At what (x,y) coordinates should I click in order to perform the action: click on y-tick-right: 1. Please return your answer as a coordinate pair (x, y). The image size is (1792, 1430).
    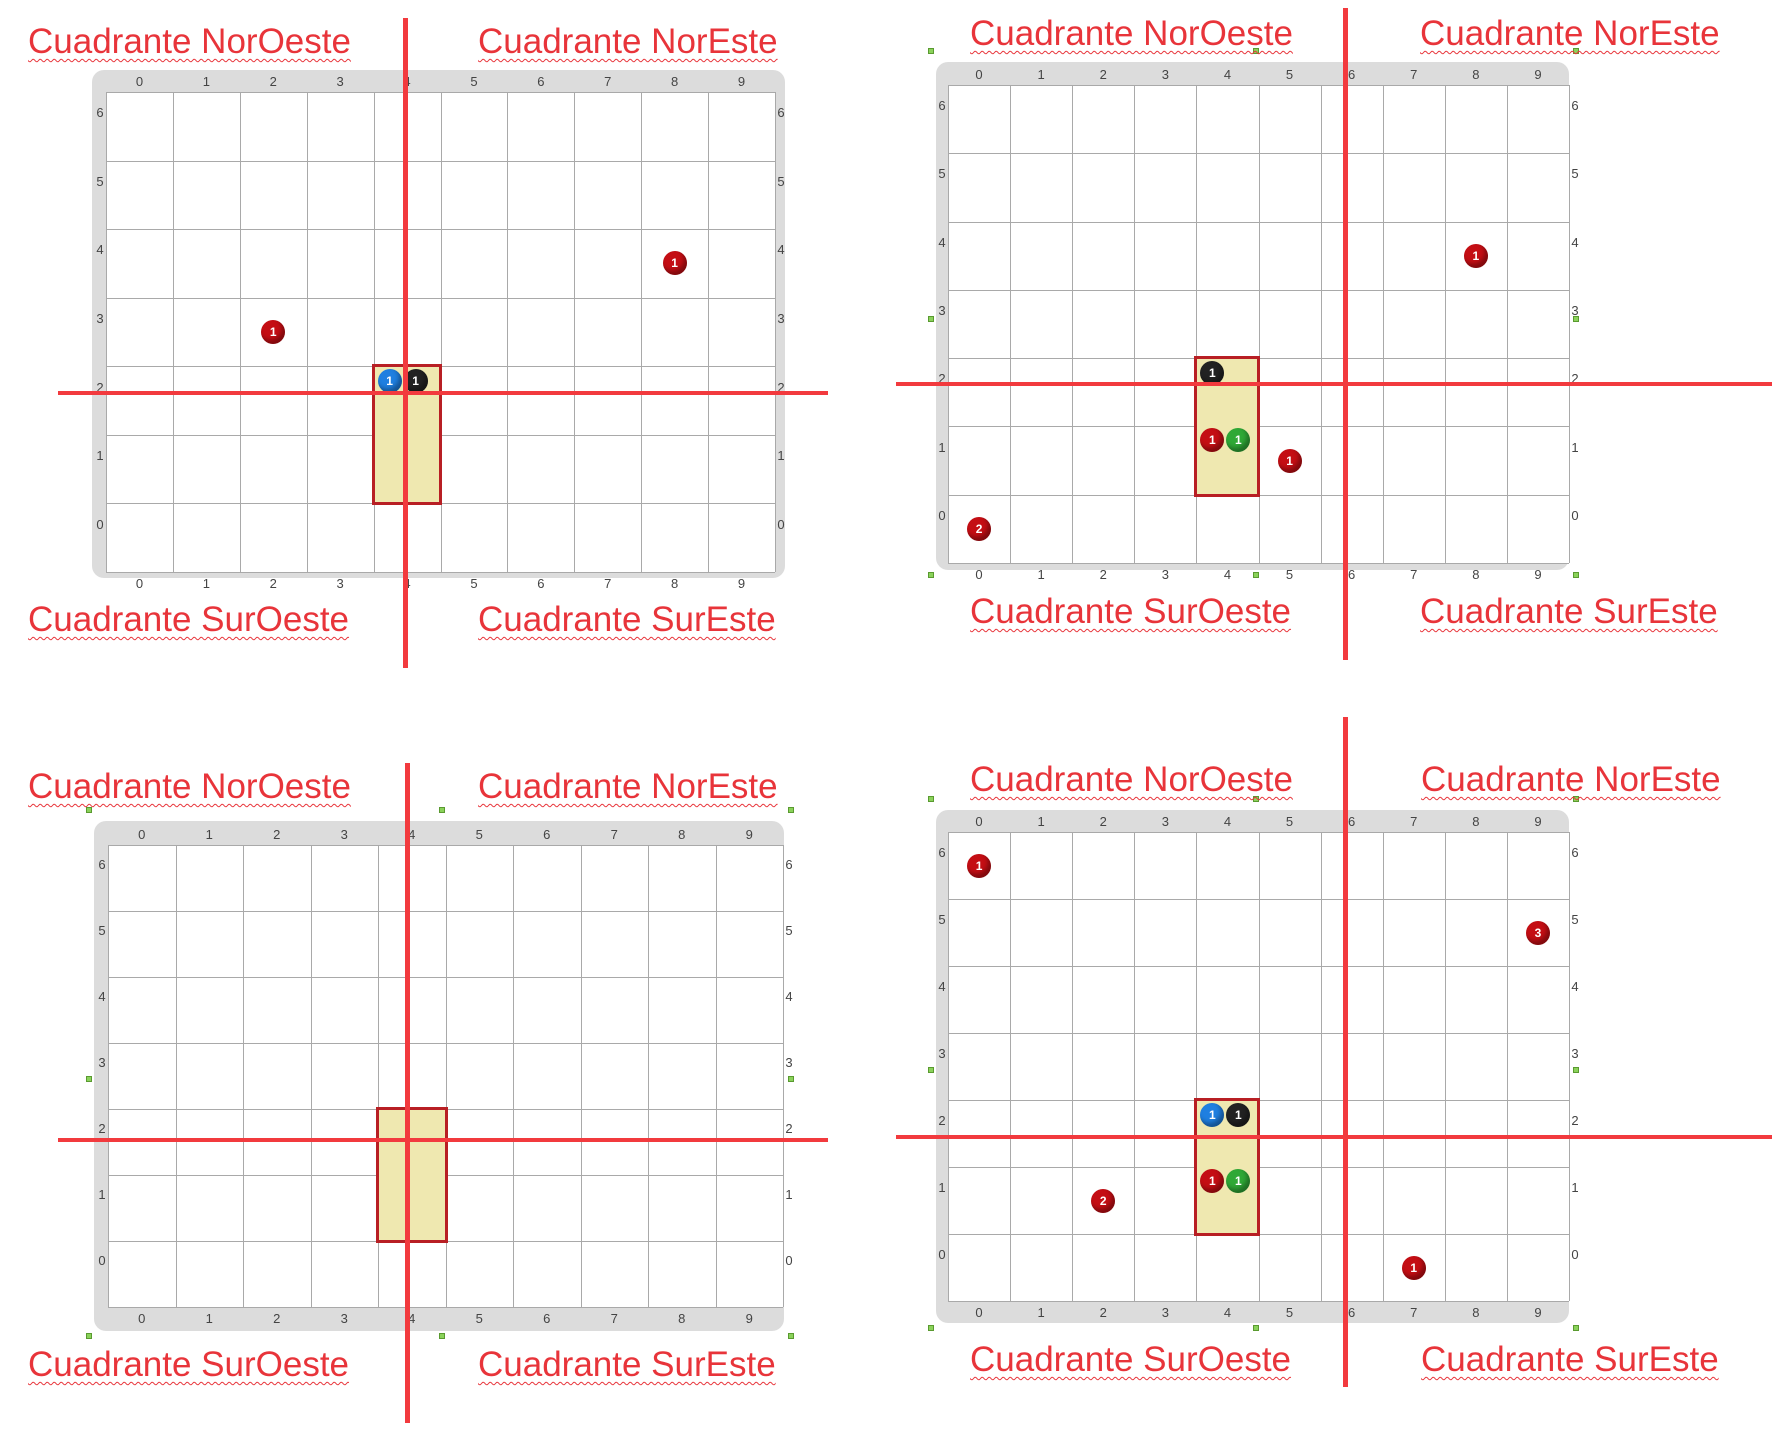
    Looking at the image, I should click on (1575, 1187).